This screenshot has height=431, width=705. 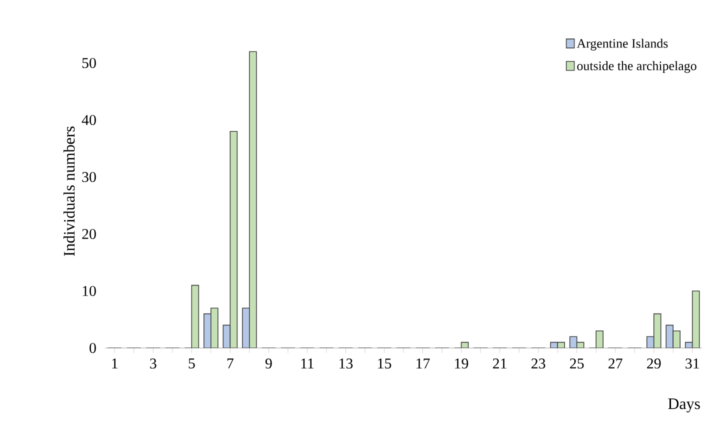 What do you see at coordinates (615, 363) in the screenshot?
I see `x-tick-label: 27` at bounding box center [615, 363].